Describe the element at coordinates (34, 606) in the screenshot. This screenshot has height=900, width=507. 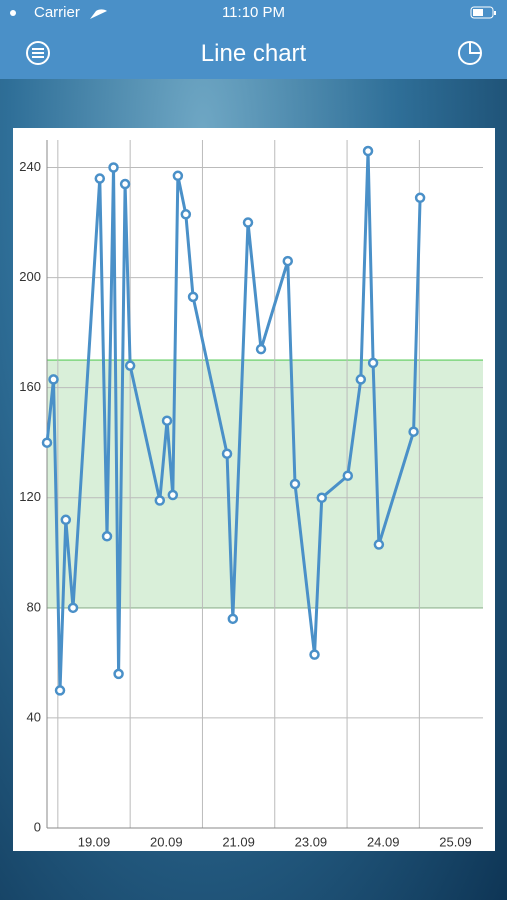
I see `y-tick-label: 80` at that location.